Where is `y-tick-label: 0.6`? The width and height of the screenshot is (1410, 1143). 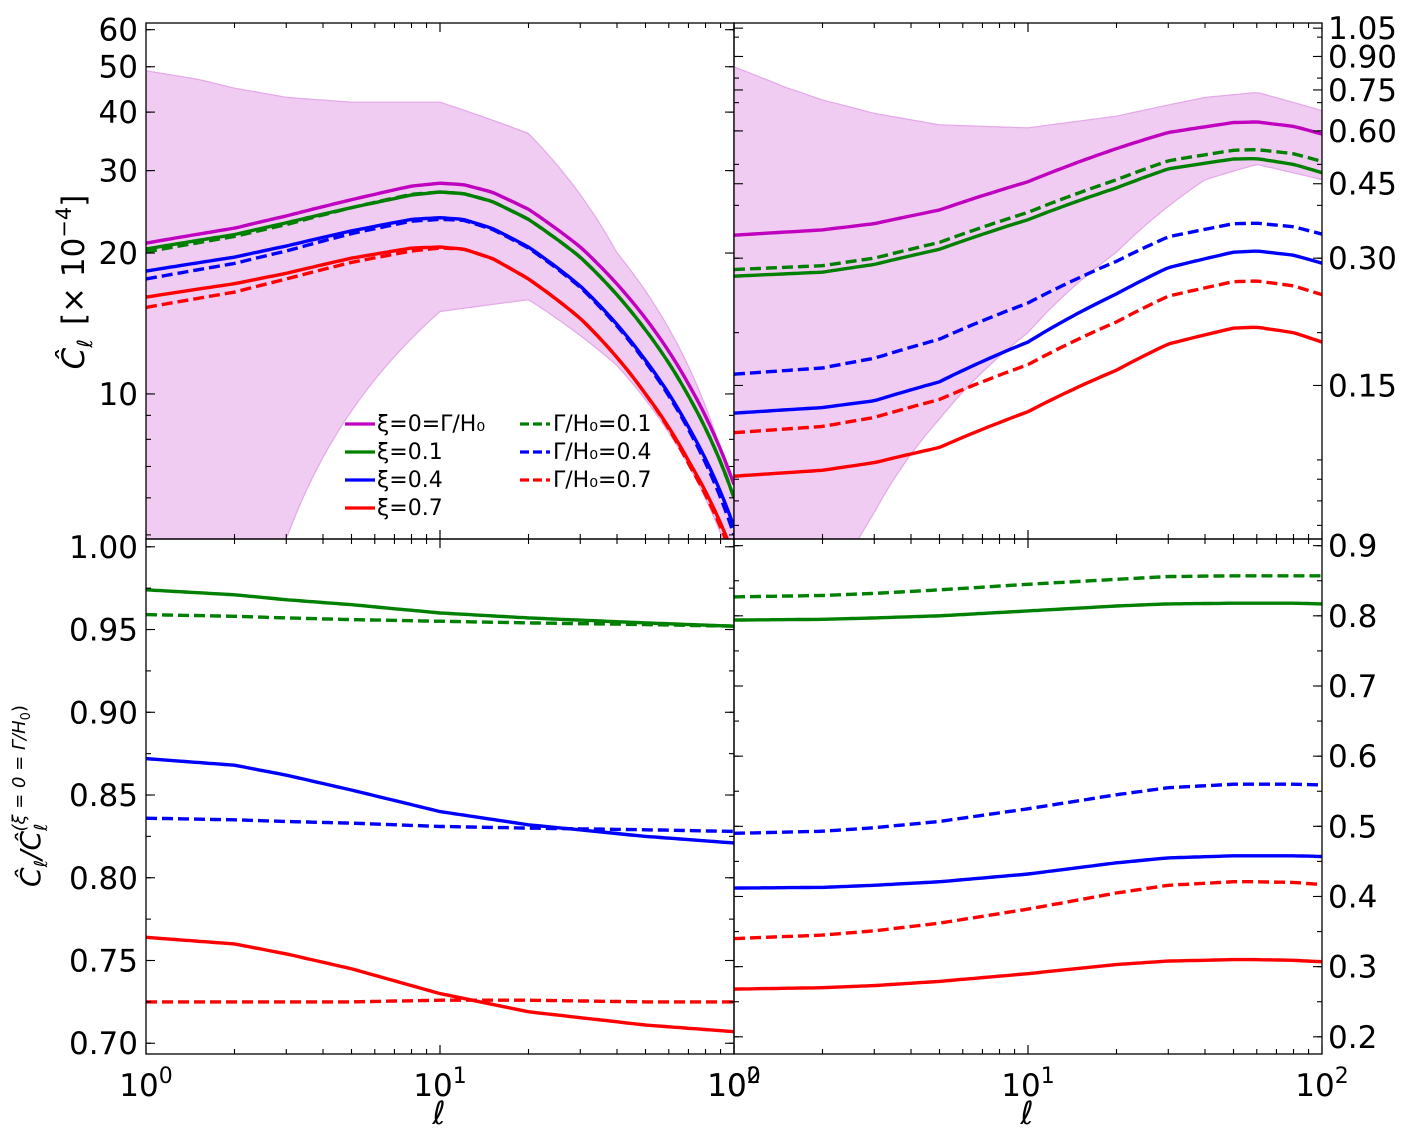 y-tick-label: 0.6 is located at coordinates (1352, 757).